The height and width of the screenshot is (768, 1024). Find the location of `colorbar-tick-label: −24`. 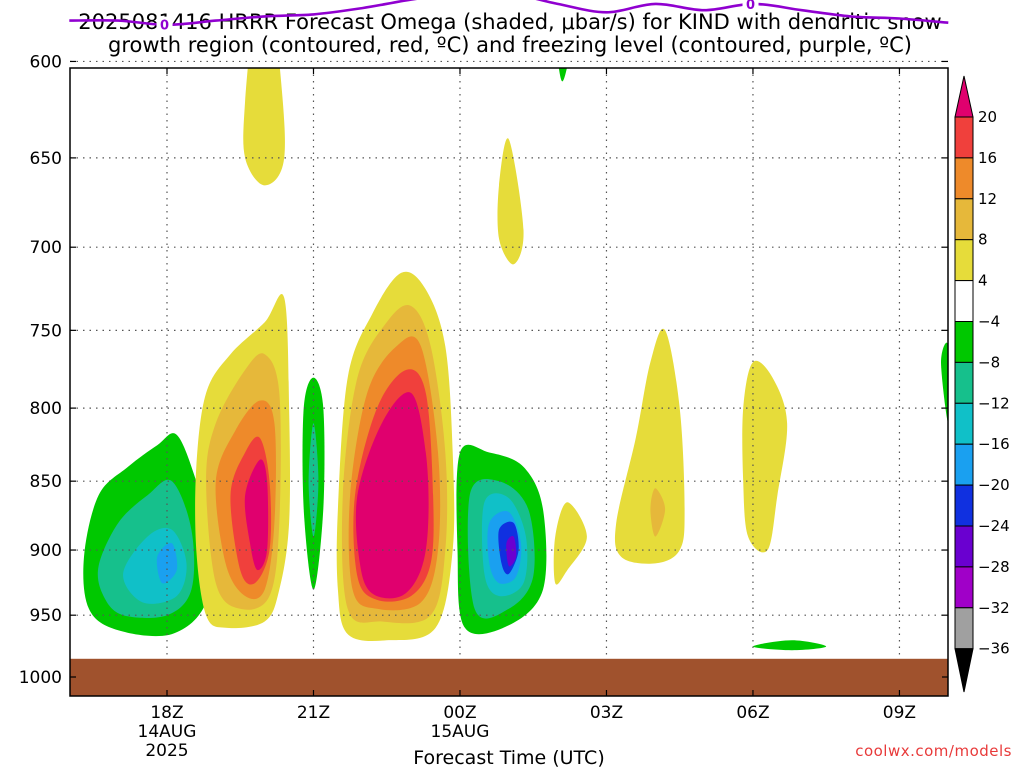

colorbar-tick-label: −24 is located at coordinates (994, 526).